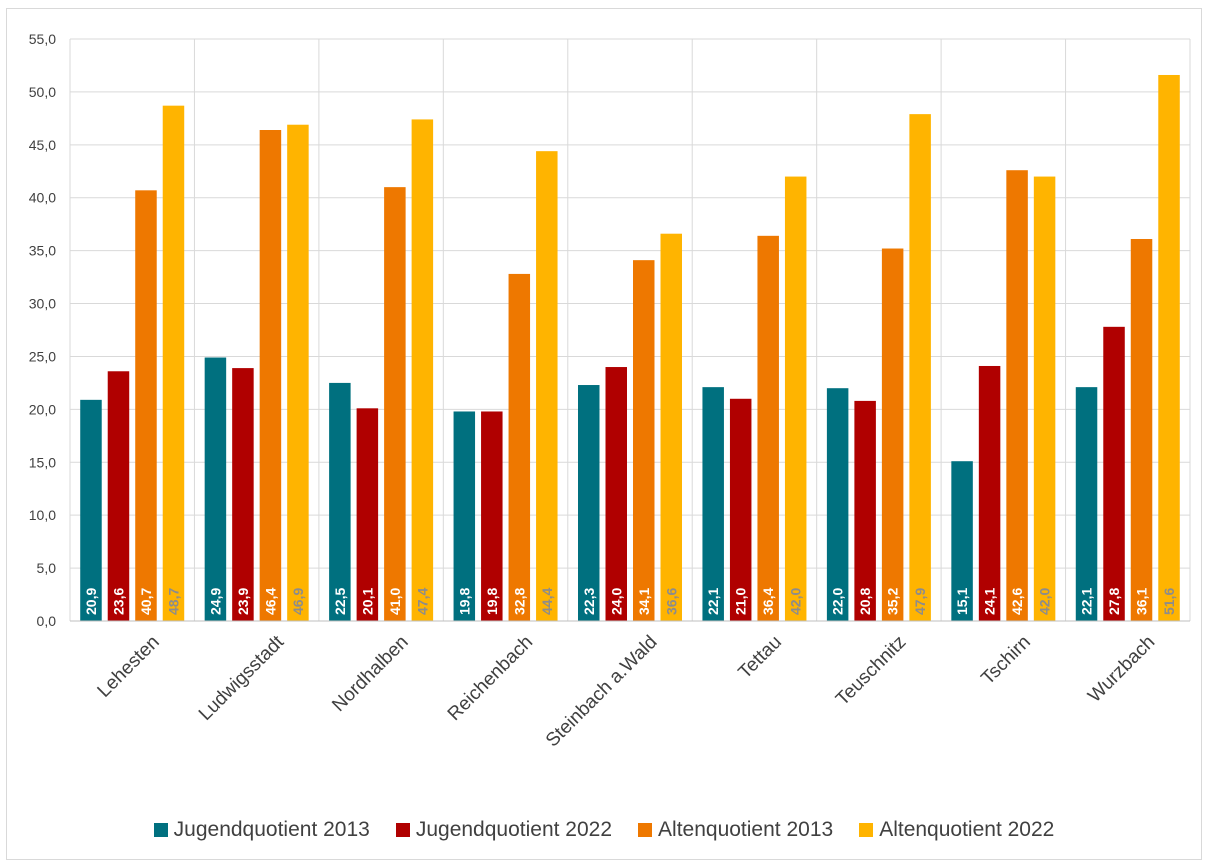 Image resolution: width=1208 pixels, height=866 pixels. What do you see at coordinates (490, 678) in the screenshot?
I see `x-tick-label: Reichenbach` at bounding box center [490, 678].